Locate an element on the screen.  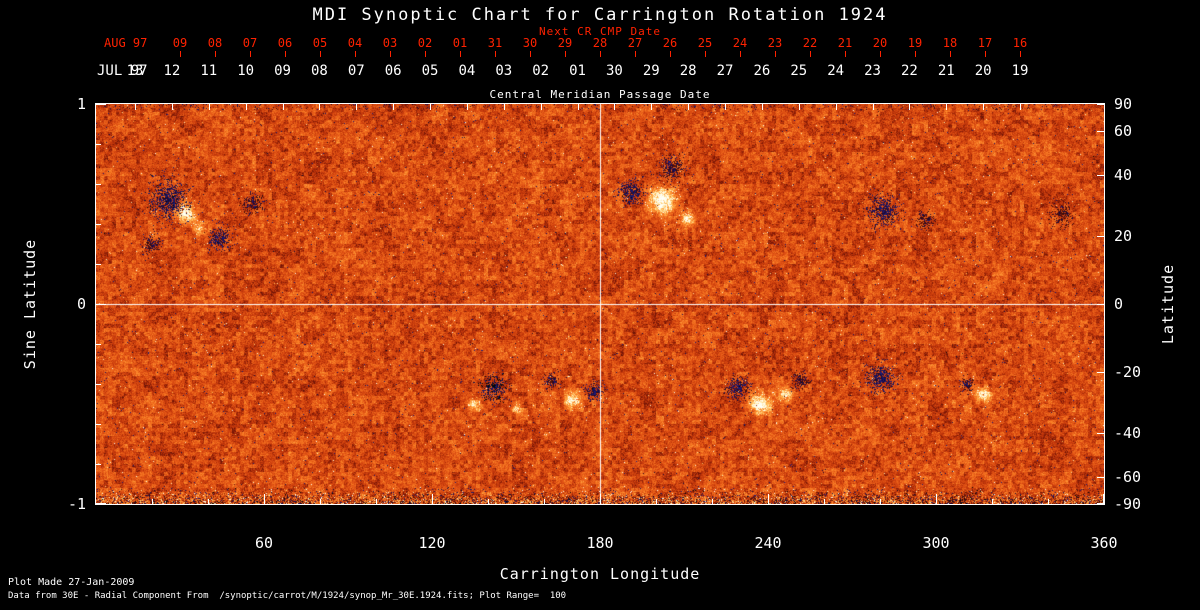
sine-latitude-tick-label: -1 is located at coordinates (76, 504).